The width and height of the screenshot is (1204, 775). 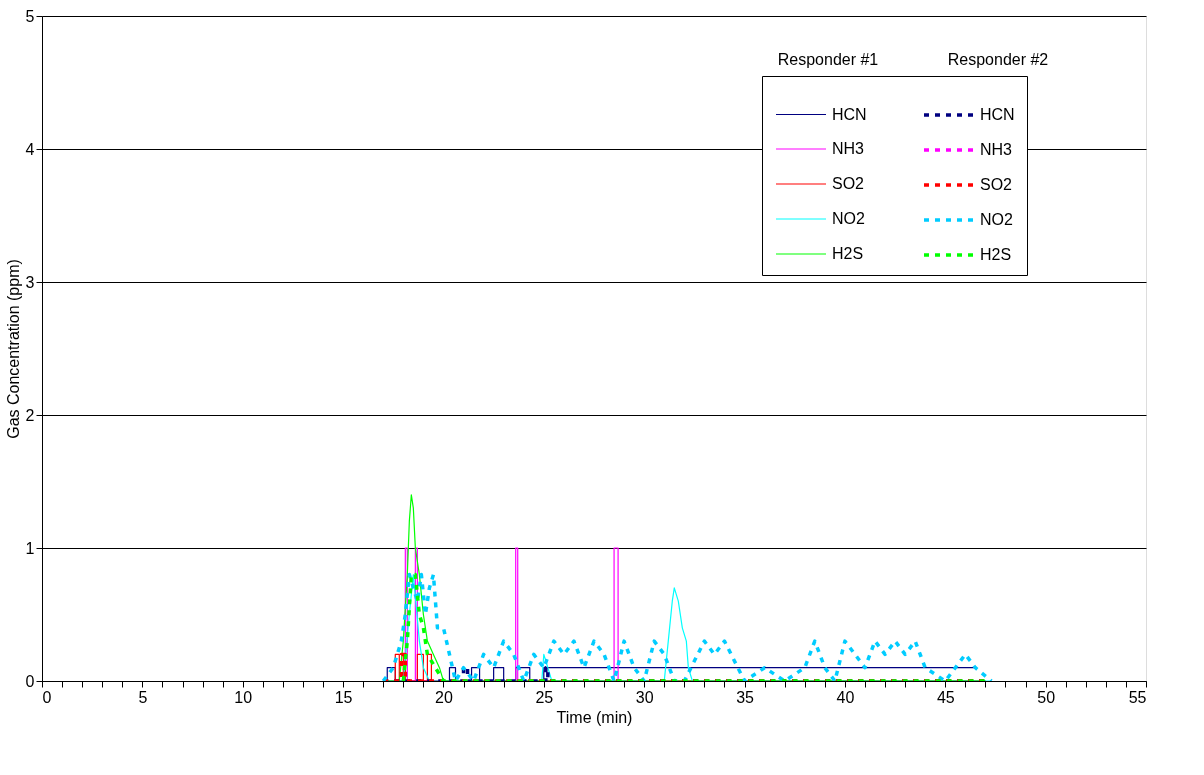 What do you see at coordinates (30, 548) in the screenshot?
I see `y-tick-label: 1` at bounding box center [30, 548].